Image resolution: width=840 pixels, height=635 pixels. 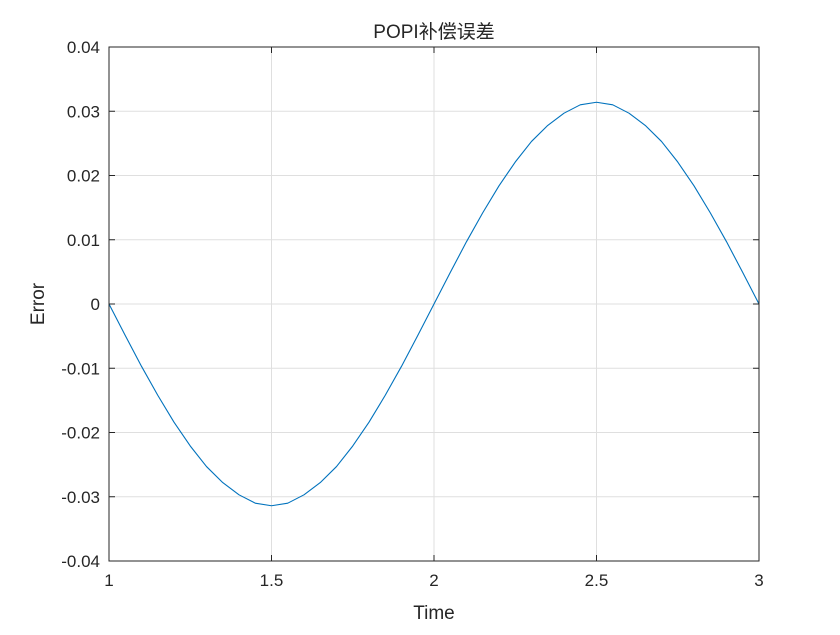 I want to click on y-tick-label: 0, so click(x=95, y=304).